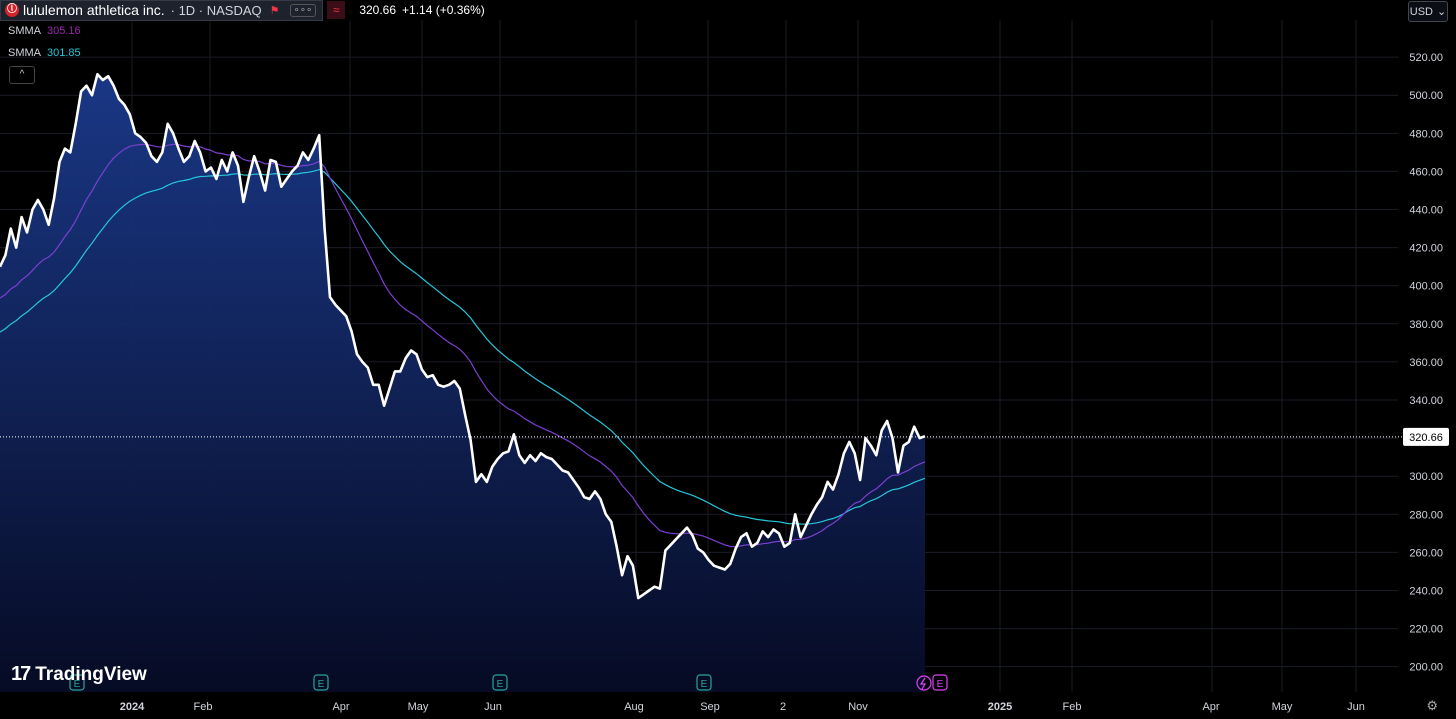  What do you see at coordinates (1426, 630) in the screenshot?
I see `y-tick-label: 220.00` at bounding box center [1426, 630].